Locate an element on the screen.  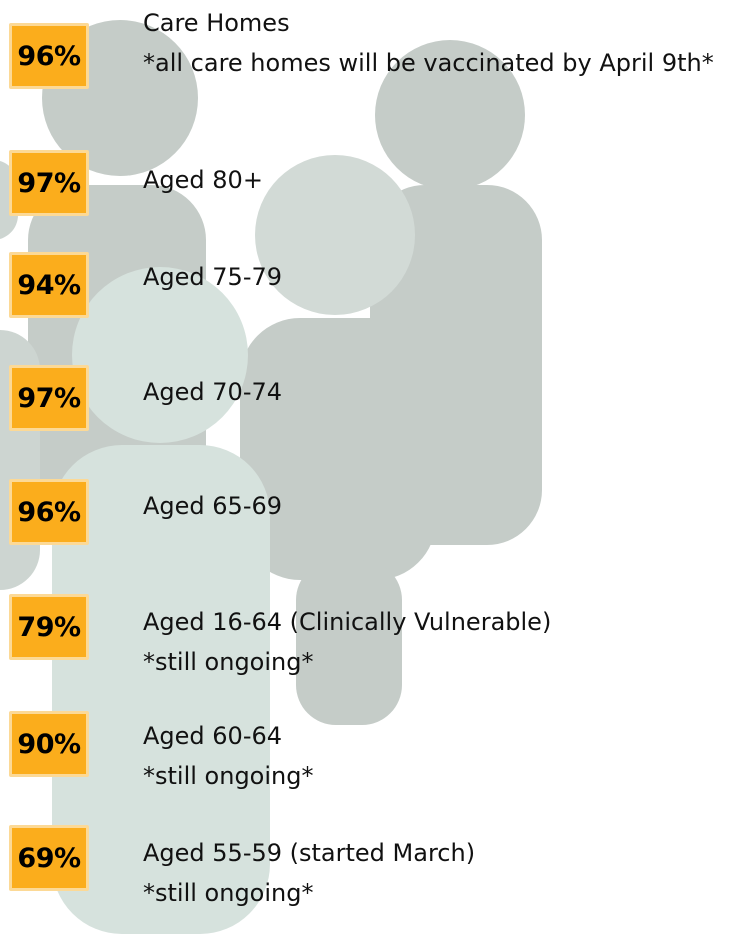
stat-label: Aged 60-64 is located at coordinates (213, 736).